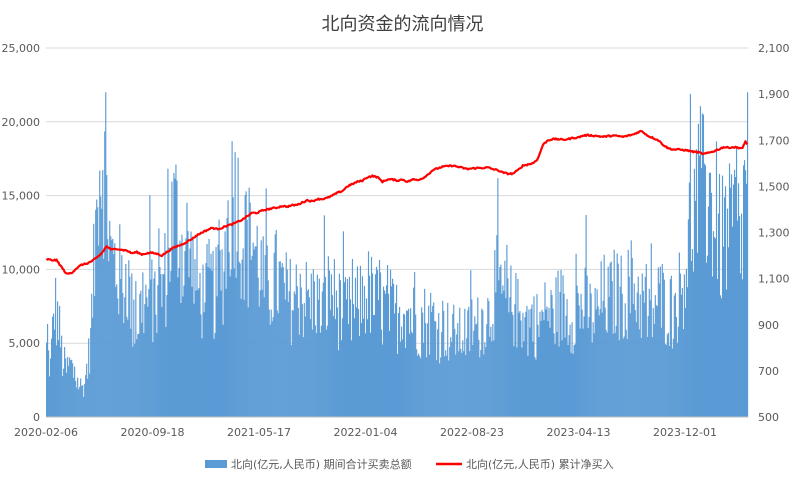 The width and height of the screenshot is (805, 483). I want to click on x-tick-label: 2020-09-18, so click(153, 432).